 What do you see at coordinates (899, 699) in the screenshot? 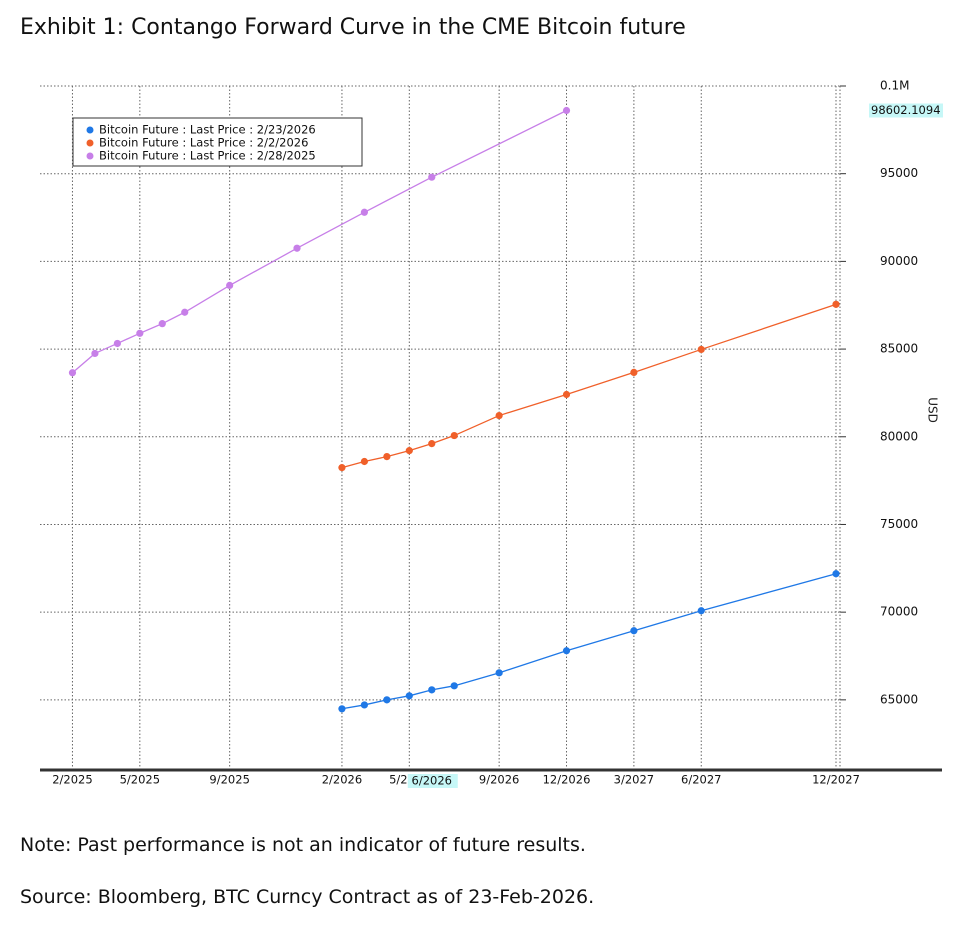
I see `y-tick-label: 65000` at bounding box center [899, 699].